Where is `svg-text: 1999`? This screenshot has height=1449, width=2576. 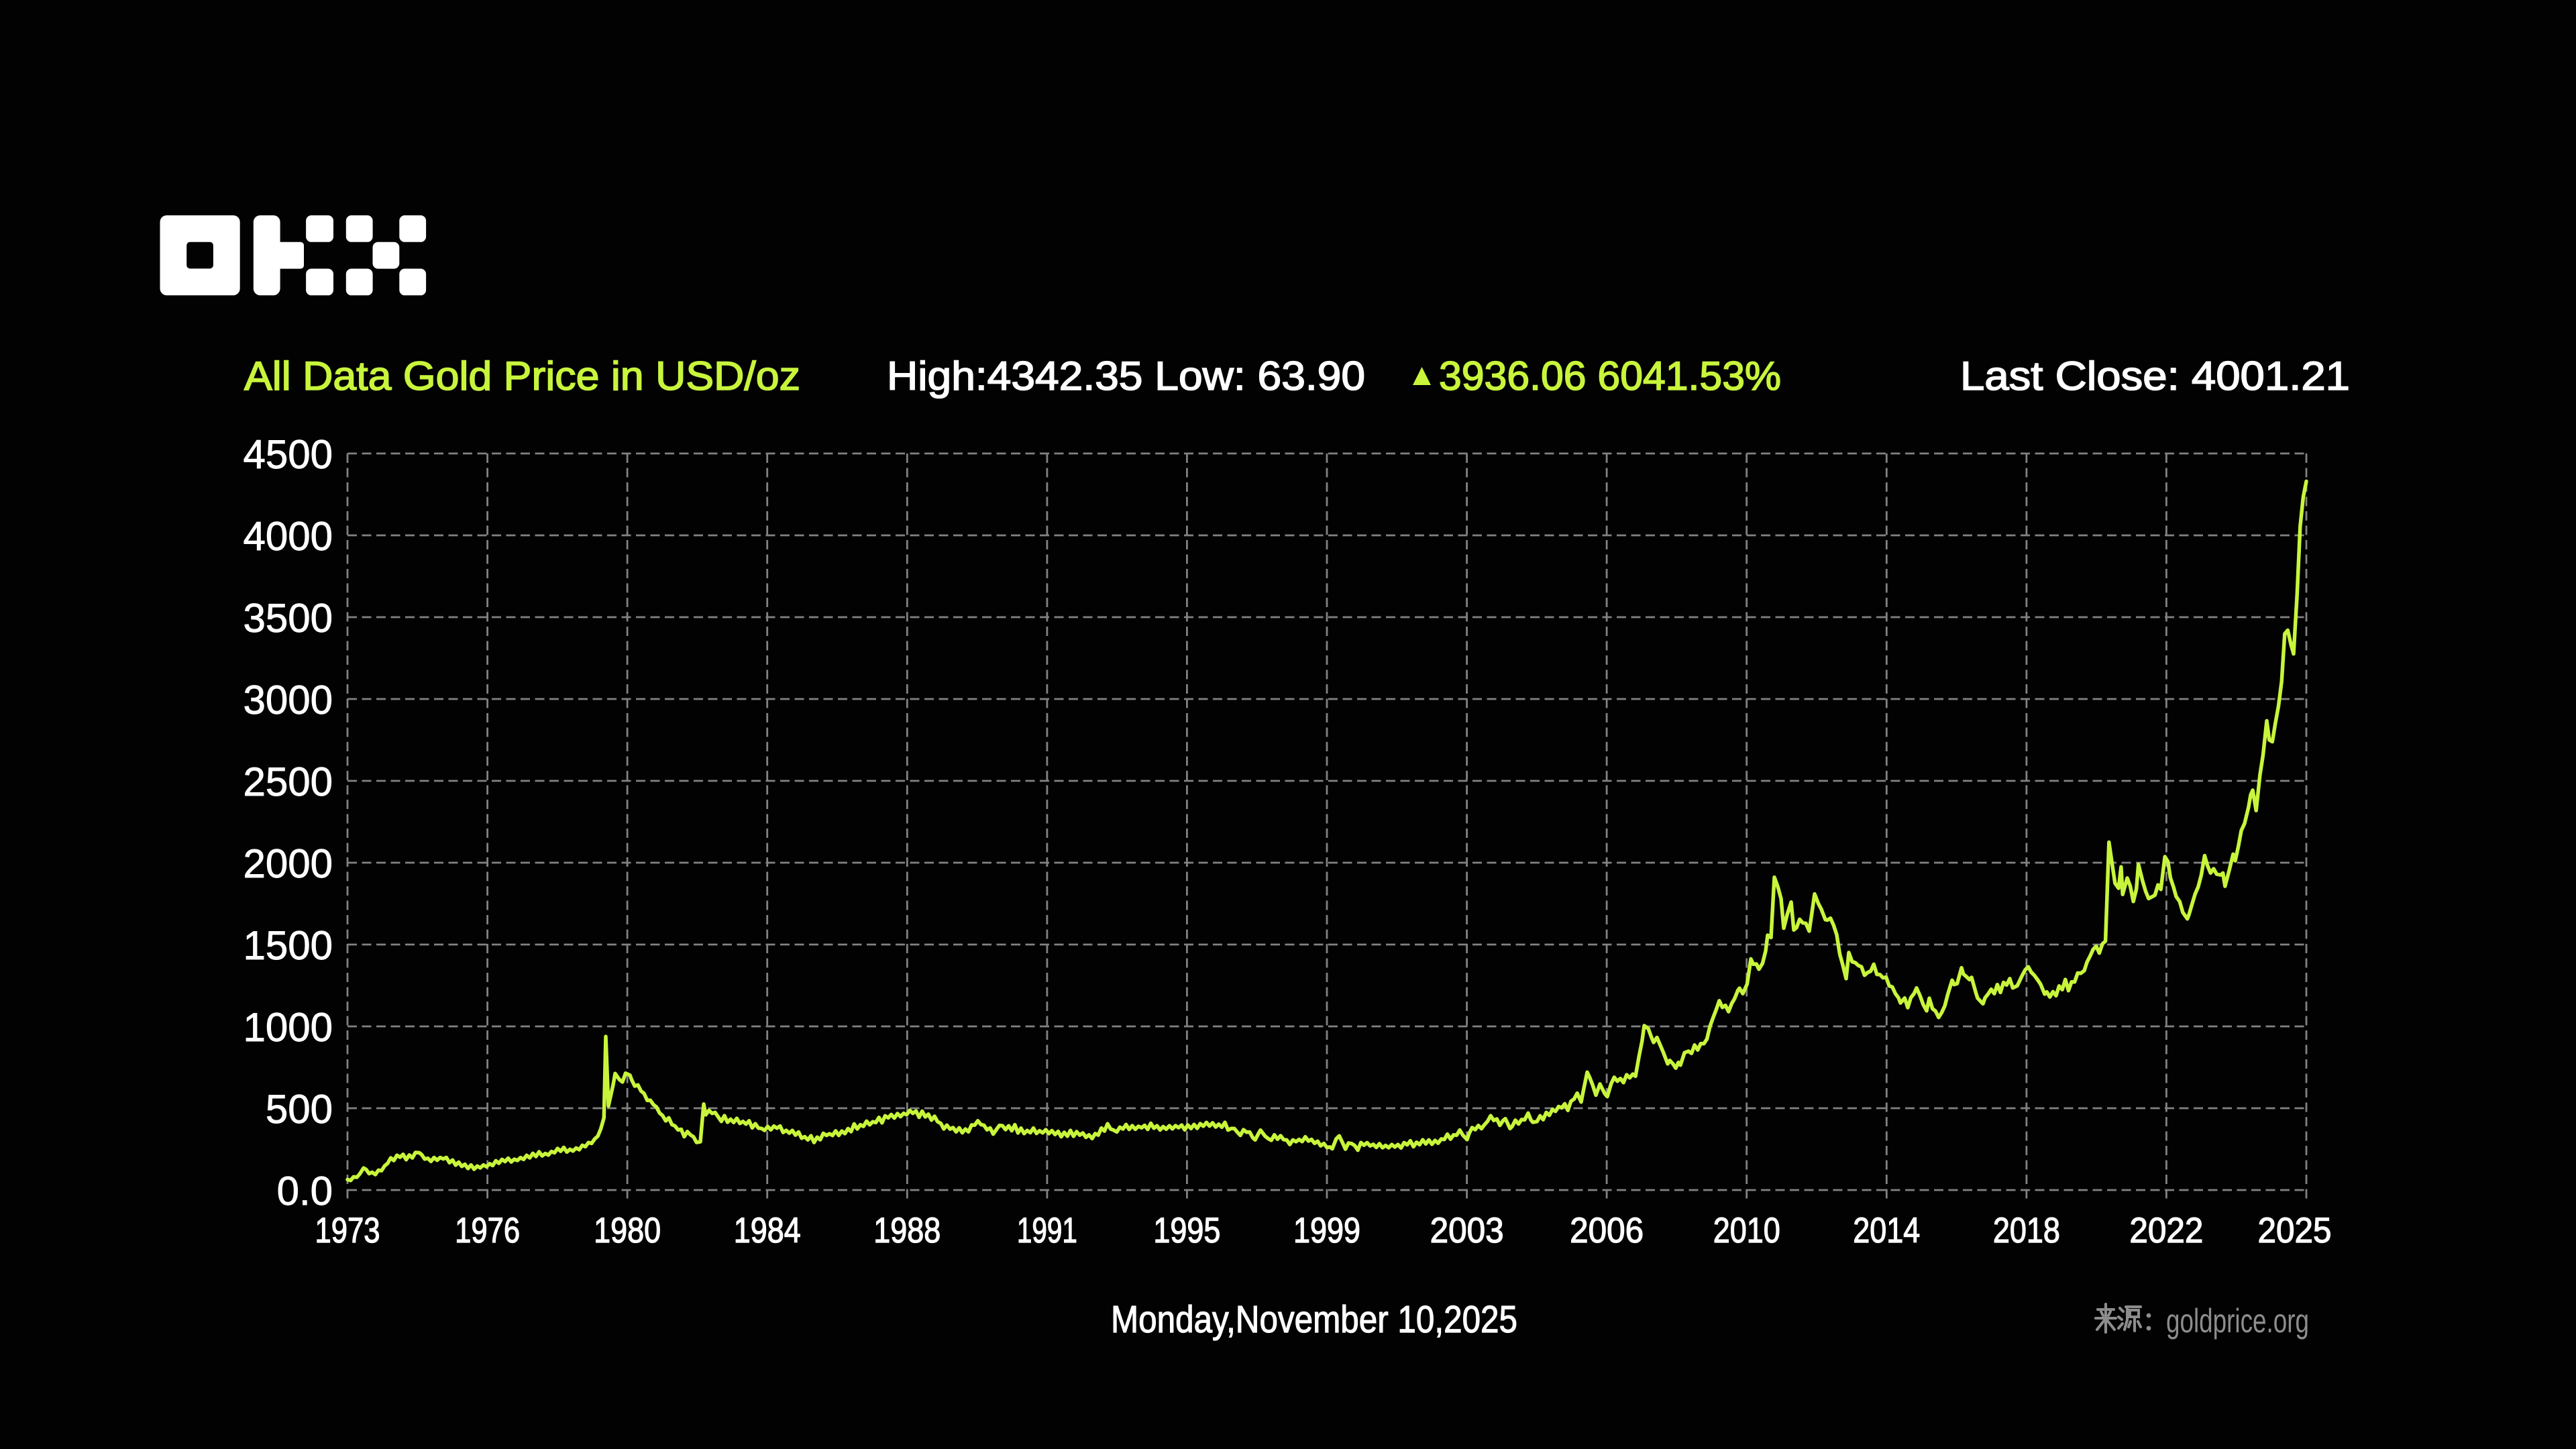 svg-text: 1999 is located at coordinates (1326, 1230).